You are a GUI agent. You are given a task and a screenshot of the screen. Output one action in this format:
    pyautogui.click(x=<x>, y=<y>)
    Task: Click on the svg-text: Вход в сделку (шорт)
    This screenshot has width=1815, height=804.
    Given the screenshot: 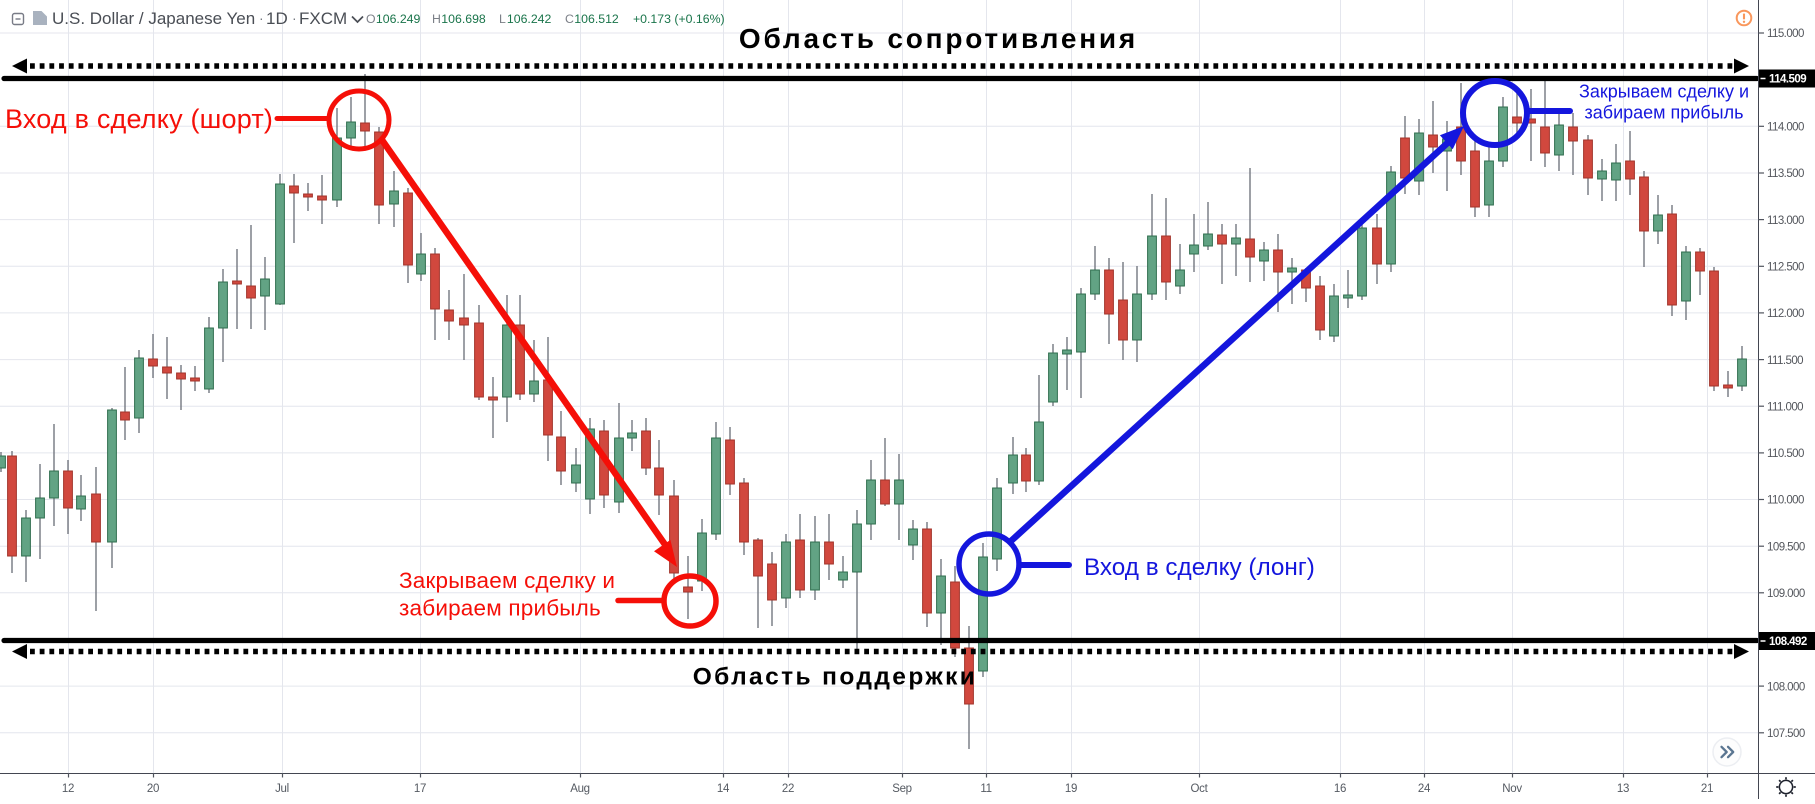 What is the action you would take?
    pyautogui.click(x=139, y=119)
    